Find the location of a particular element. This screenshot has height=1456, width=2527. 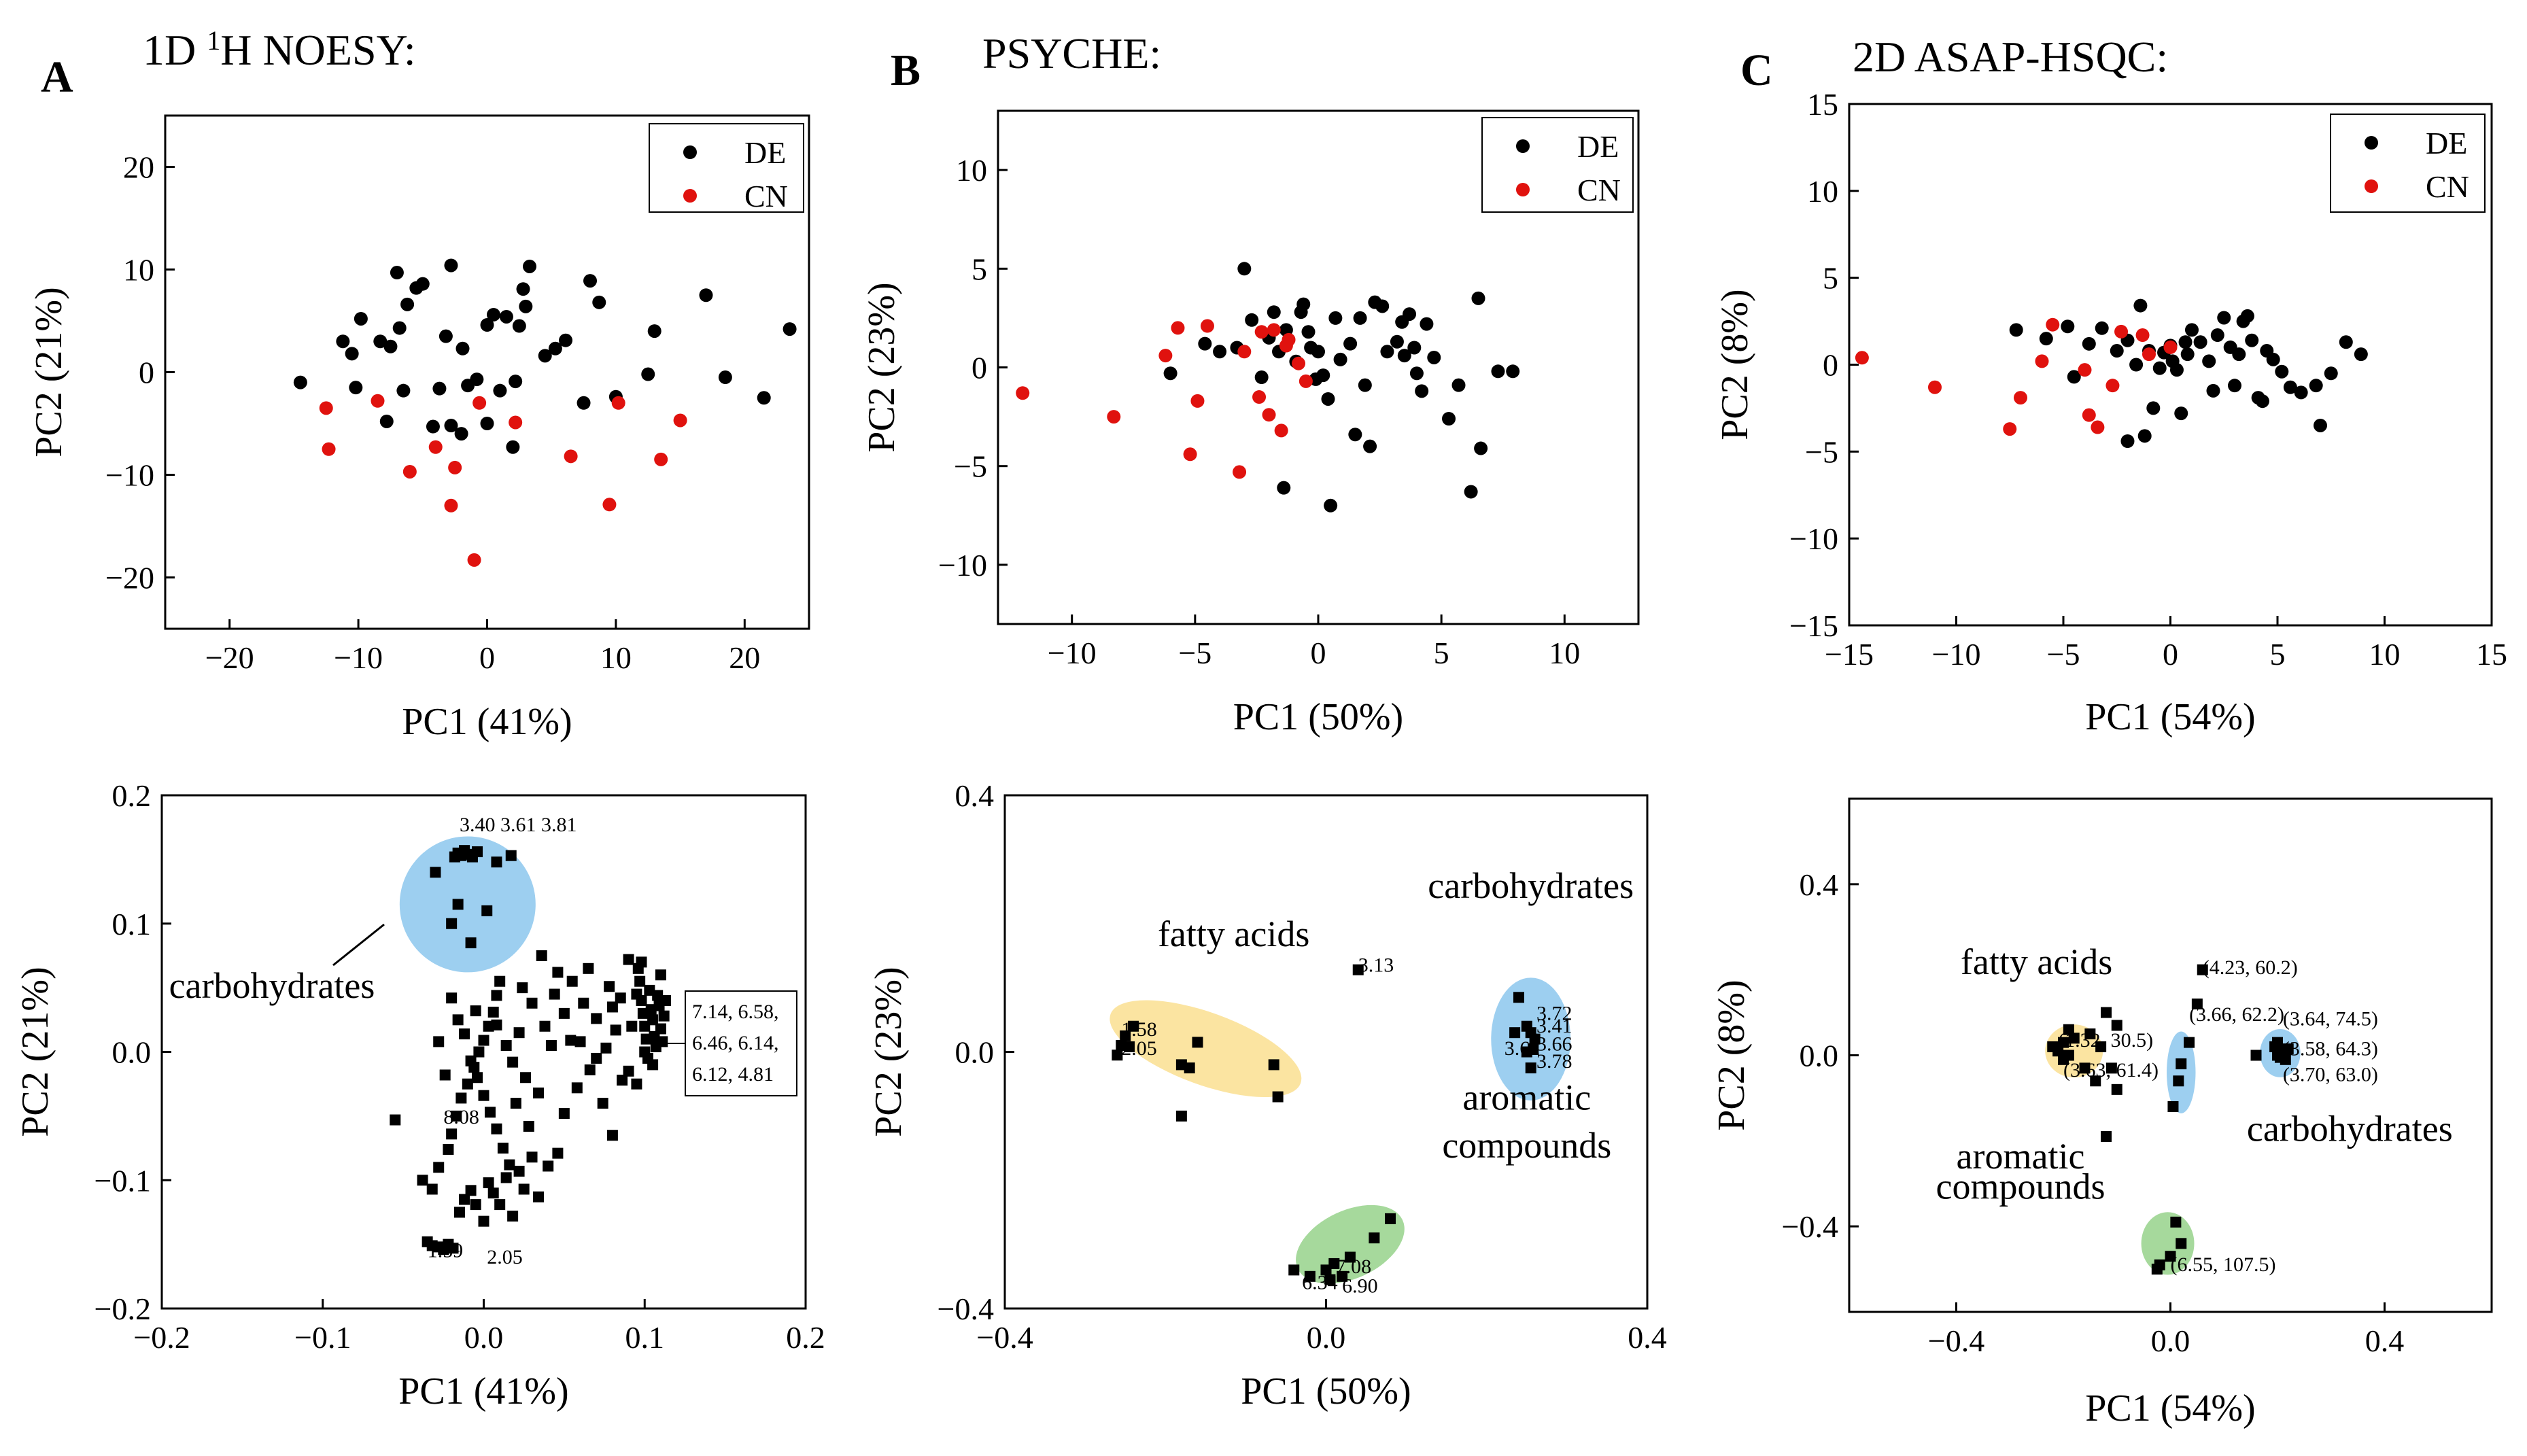

note-box-line: 6.46, 6.14, is located at coordinates (735, 1043).